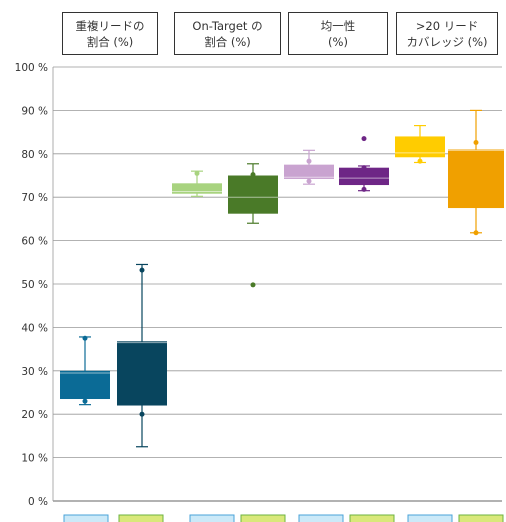 Image resolution: width=506 pixels, height=522 pixels. I want to click on y-tick-label: 40 %, so click(34, 328).